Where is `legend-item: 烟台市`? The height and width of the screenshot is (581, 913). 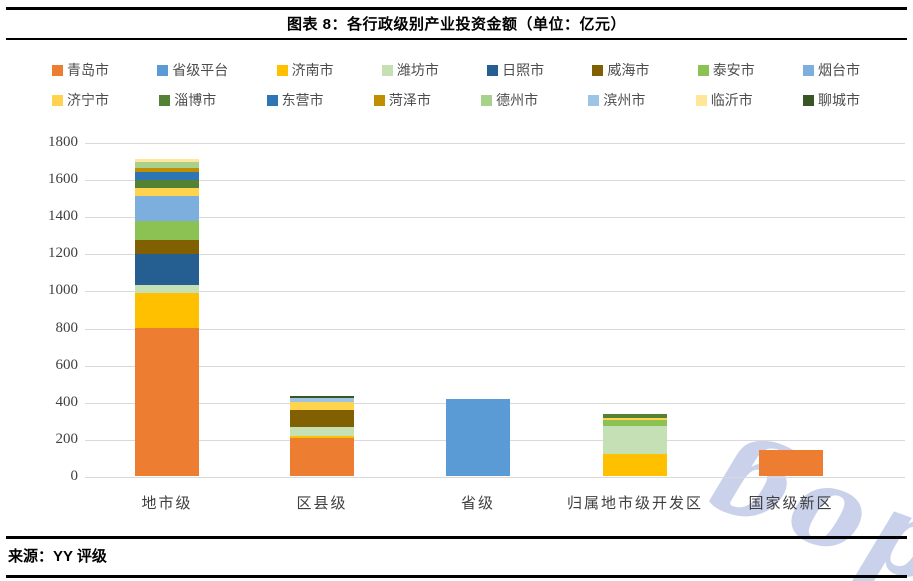
legend-item: 烟台市 is located at coordinates (831, 70).